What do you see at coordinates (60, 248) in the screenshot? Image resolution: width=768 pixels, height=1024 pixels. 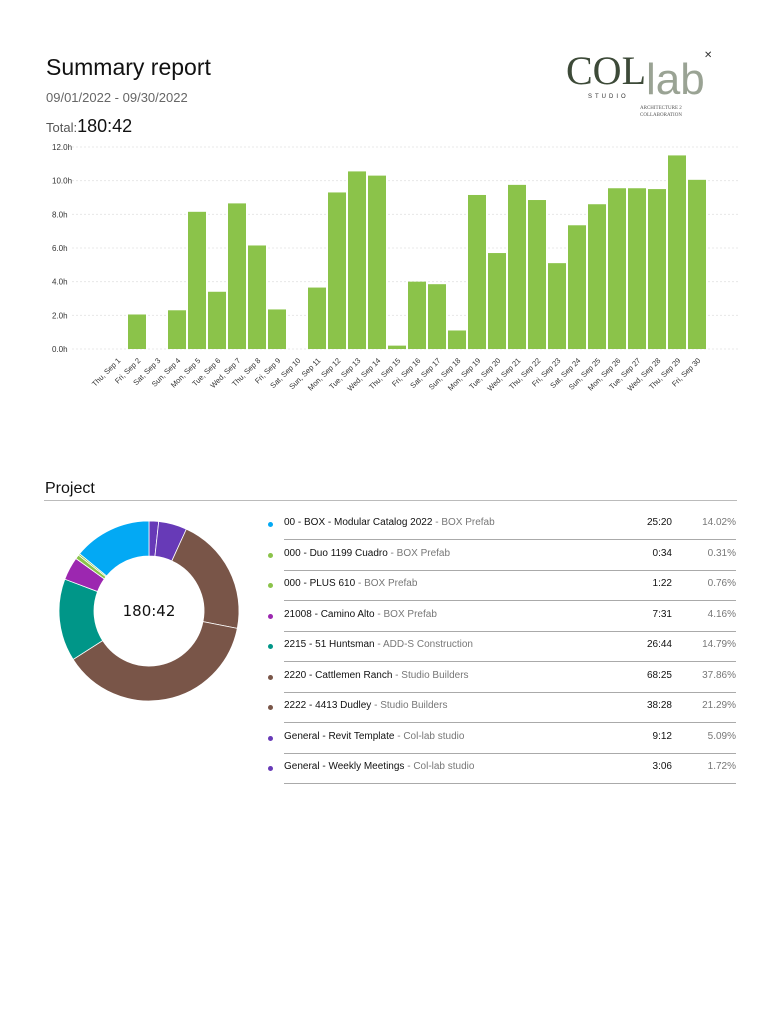 I see `y-tick-label: 6.0h` at bounding box center [60, 248].